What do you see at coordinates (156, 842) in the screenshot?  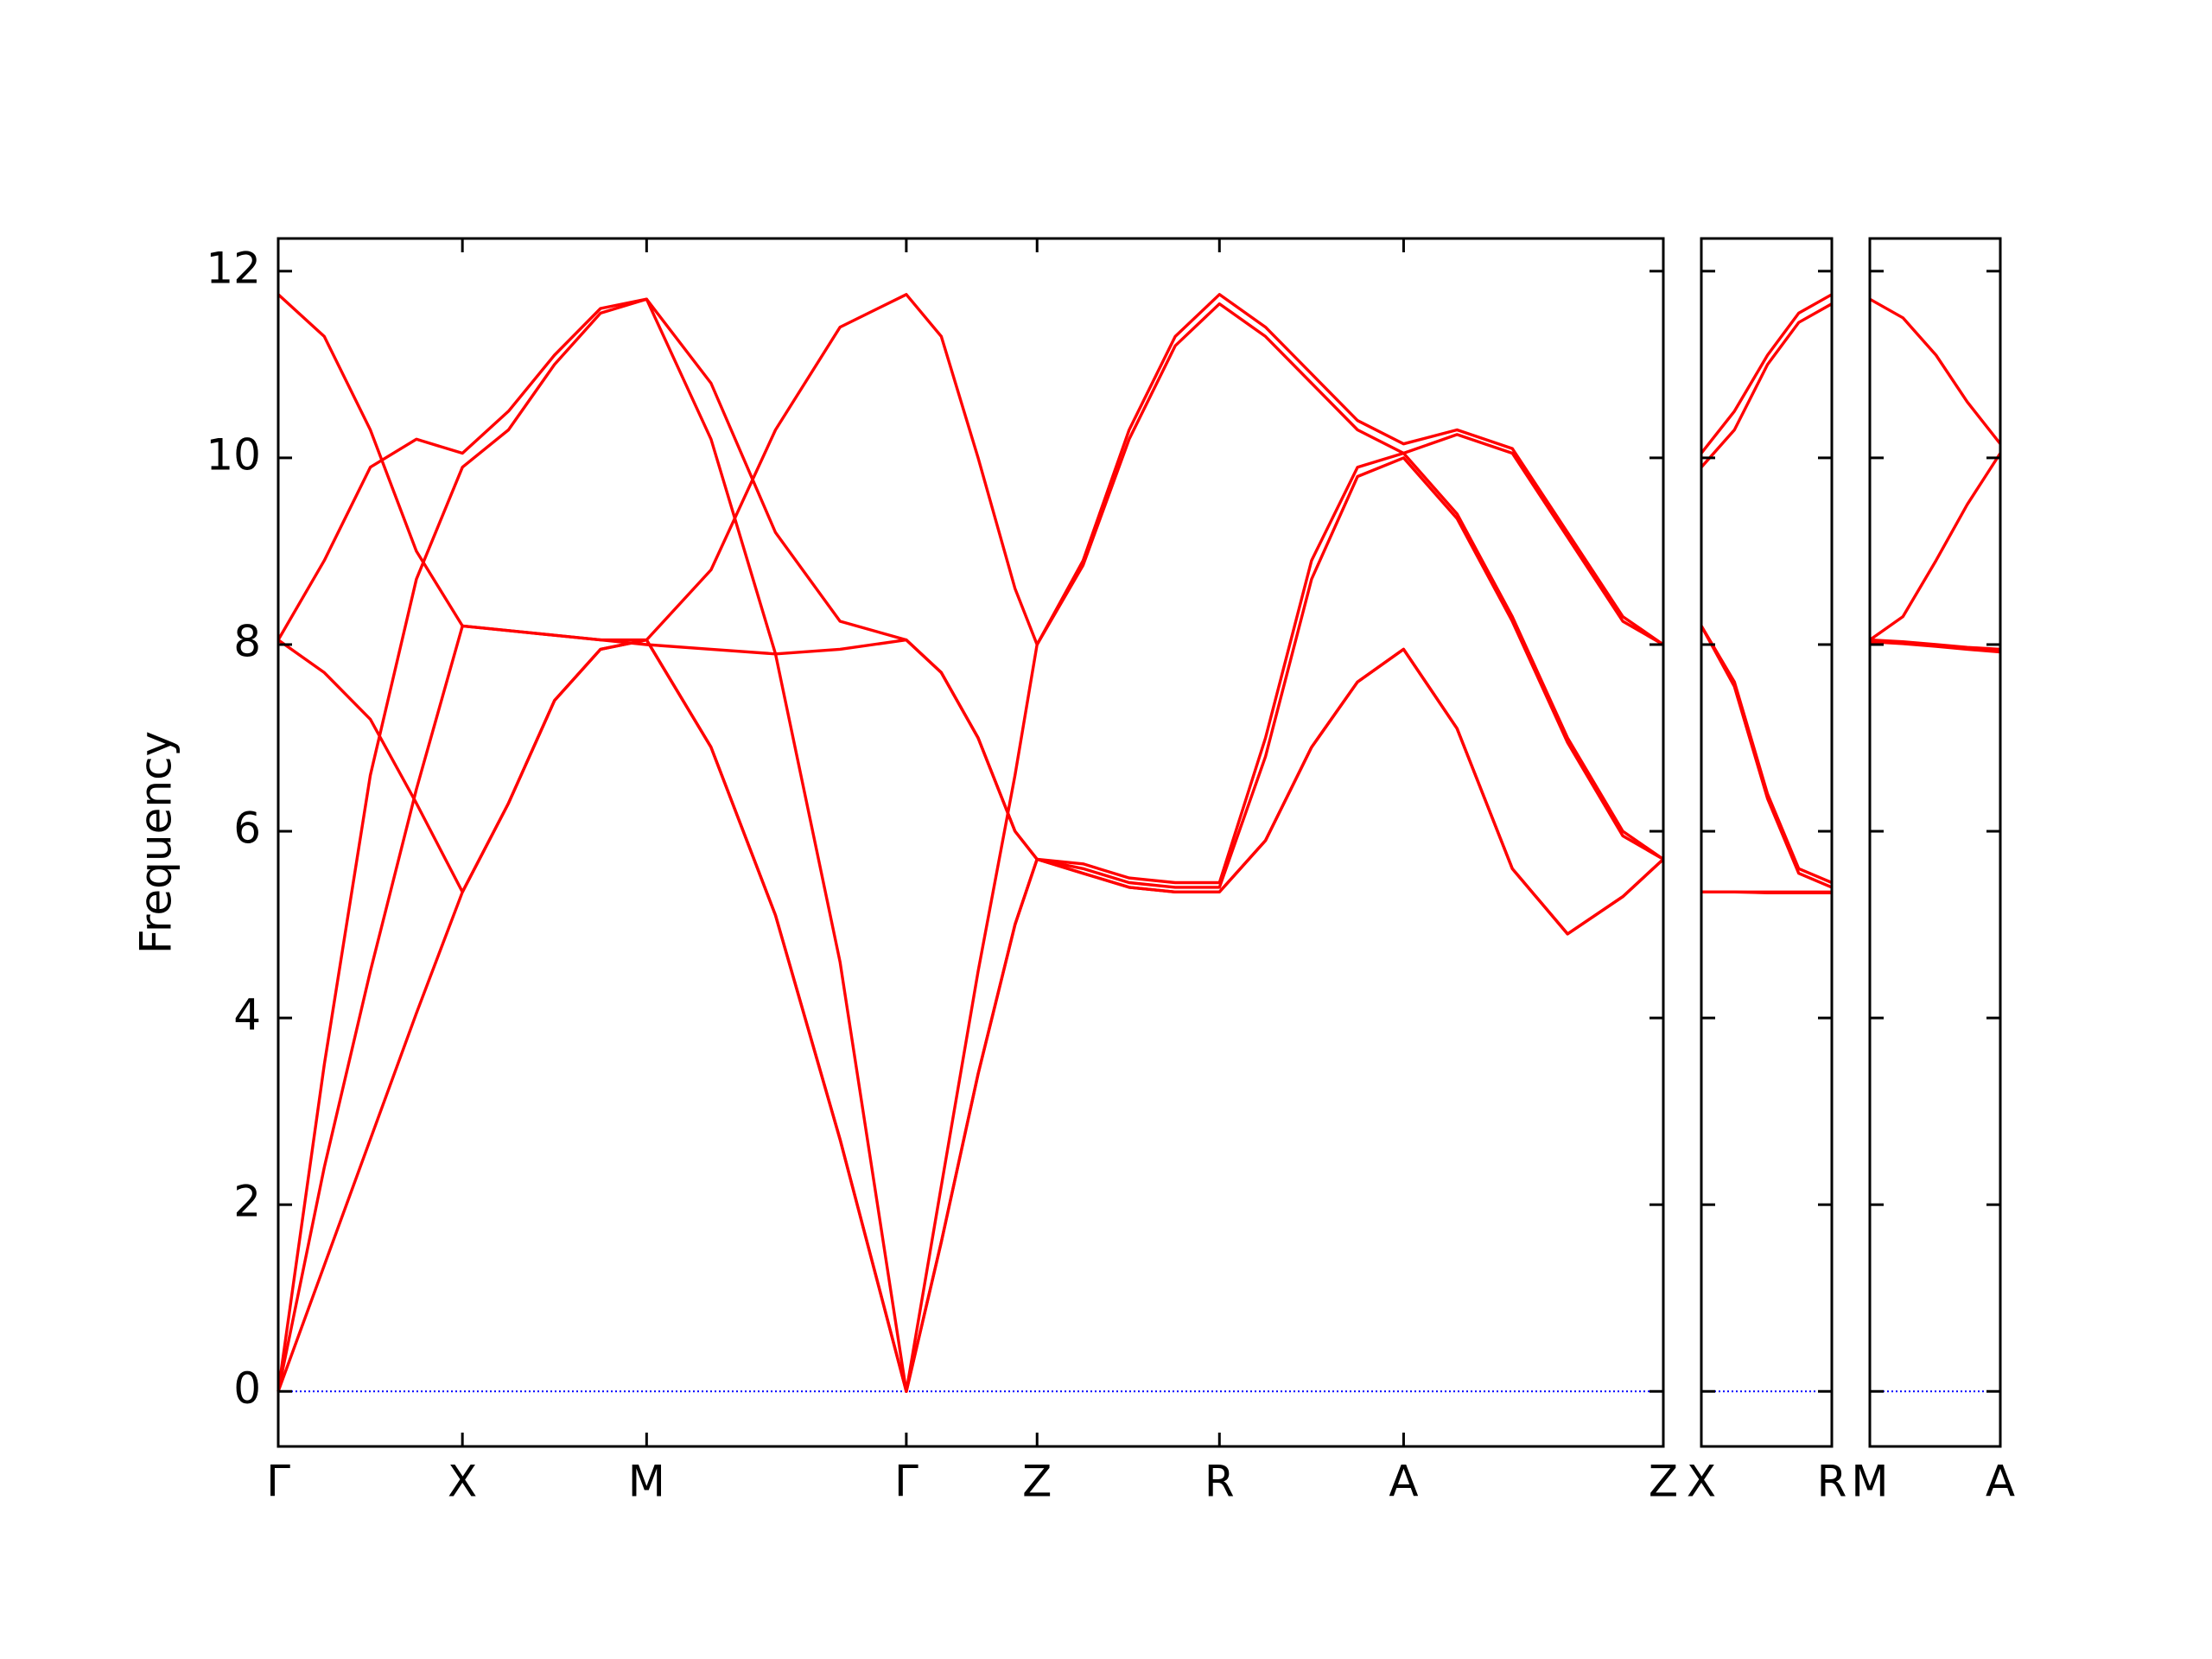 I see `y-axis-label: Frequency` at bounding box center [156, 842].